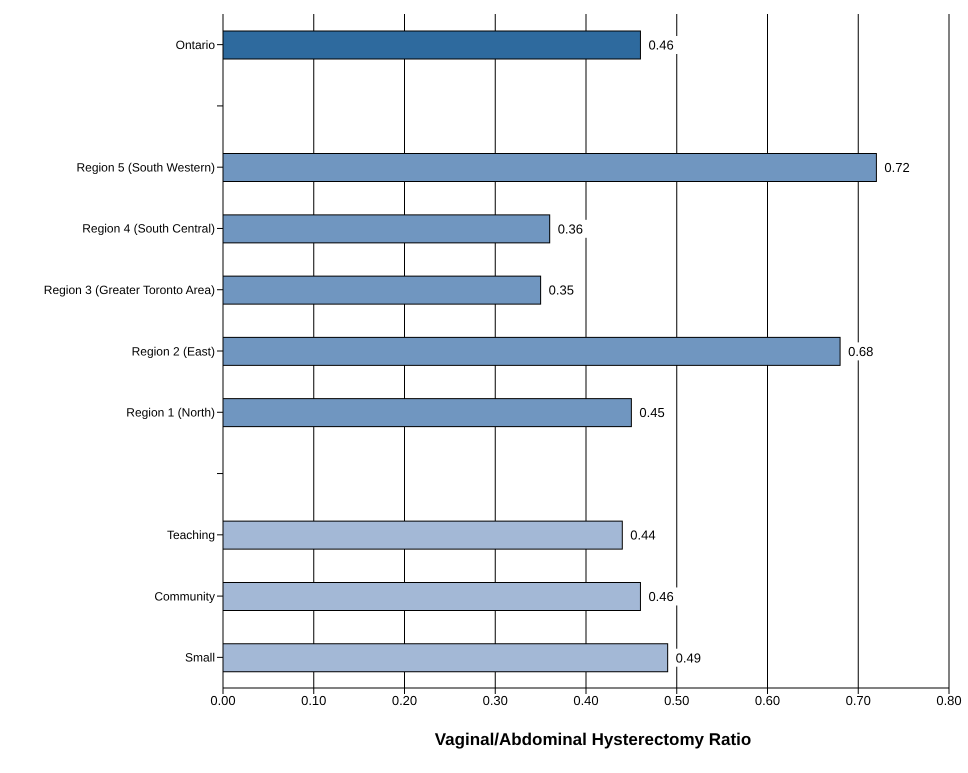 The width and height of the screenshot is (968, 773). Describe the element at coordinates (129, 289) in the screenshot. I see `y-tick-label: Region 3 (Greater Toronto Area)` at that location.